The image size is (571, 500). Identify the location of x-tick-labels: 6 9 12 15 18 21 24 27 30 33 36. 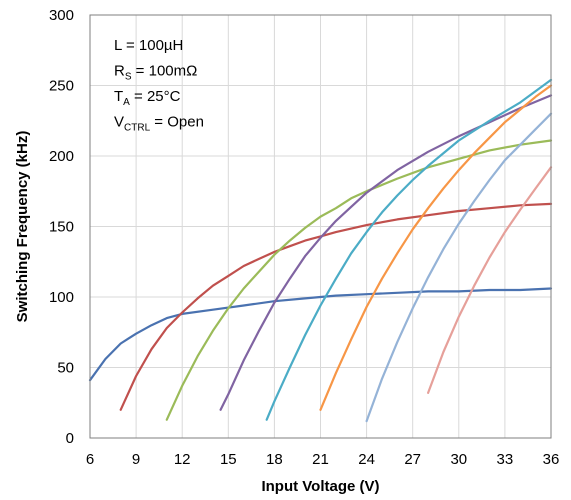
(323, 459).